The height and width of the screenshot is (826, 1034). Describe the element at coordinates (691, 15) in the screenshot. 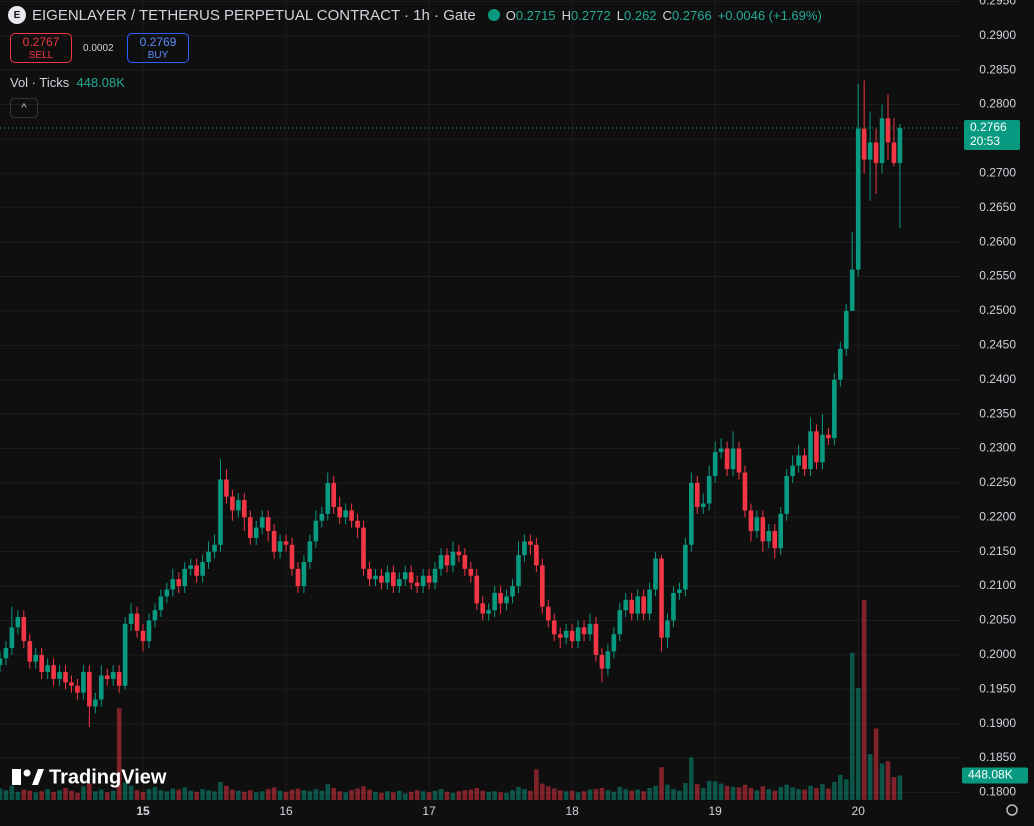

I see `ohlc-value: 0.2766` at that location.